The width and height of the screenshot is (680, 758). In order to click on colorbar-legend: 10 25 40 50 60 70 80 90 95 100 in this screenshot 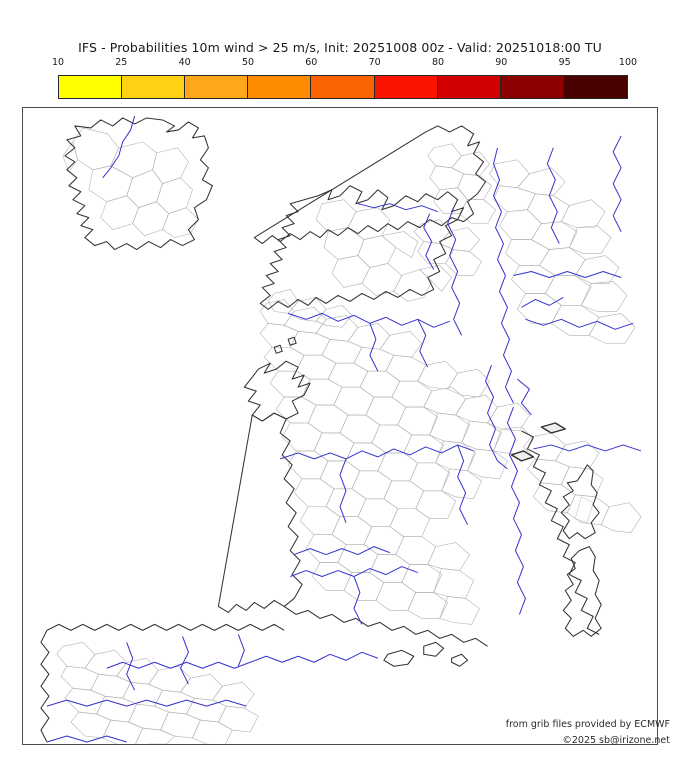, I will do `click(344, 78)`.